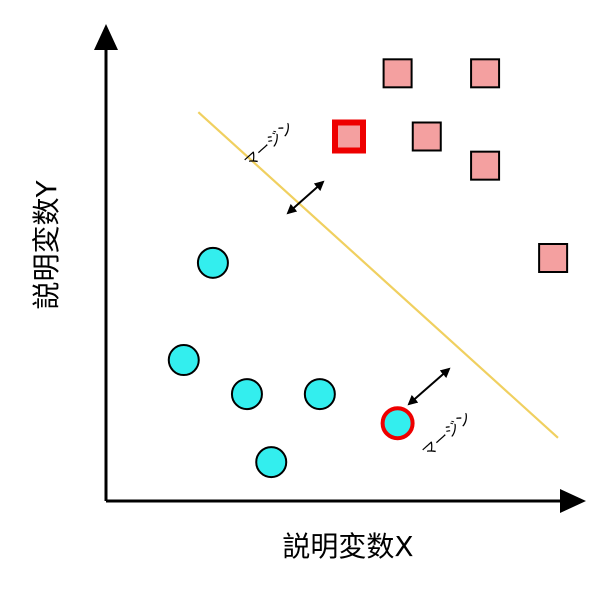 This screenshot has width=612, height=594. I want to click on support-vector-circle, so click(397, 423).